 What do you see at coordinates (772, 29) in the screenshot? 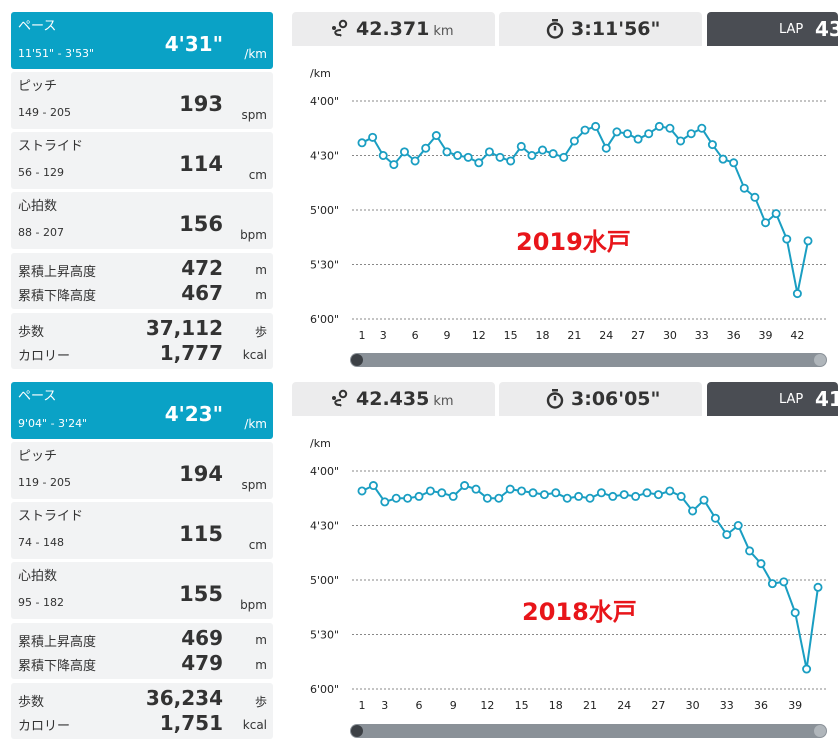
I see `lap-tab: LAP 43` at bounding box center [772, 29].